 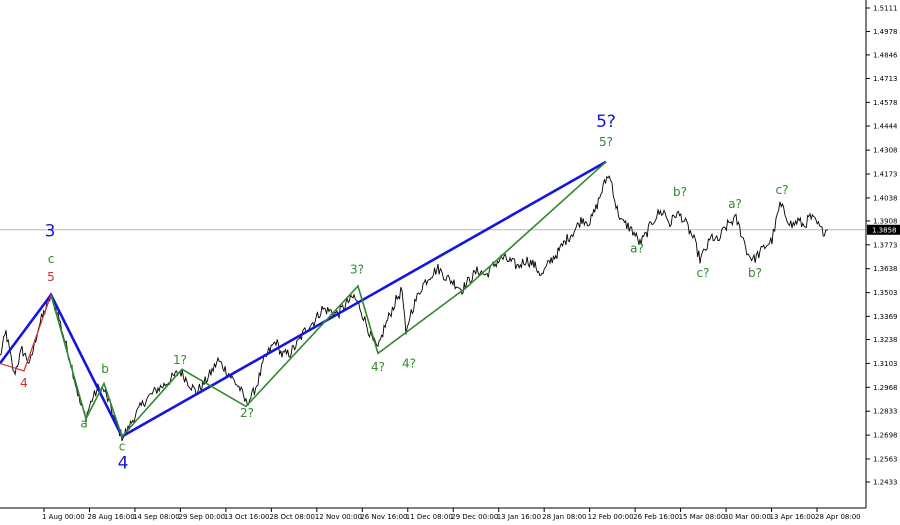 I want to click on wave-line-prior, so click(x=26, y=333).